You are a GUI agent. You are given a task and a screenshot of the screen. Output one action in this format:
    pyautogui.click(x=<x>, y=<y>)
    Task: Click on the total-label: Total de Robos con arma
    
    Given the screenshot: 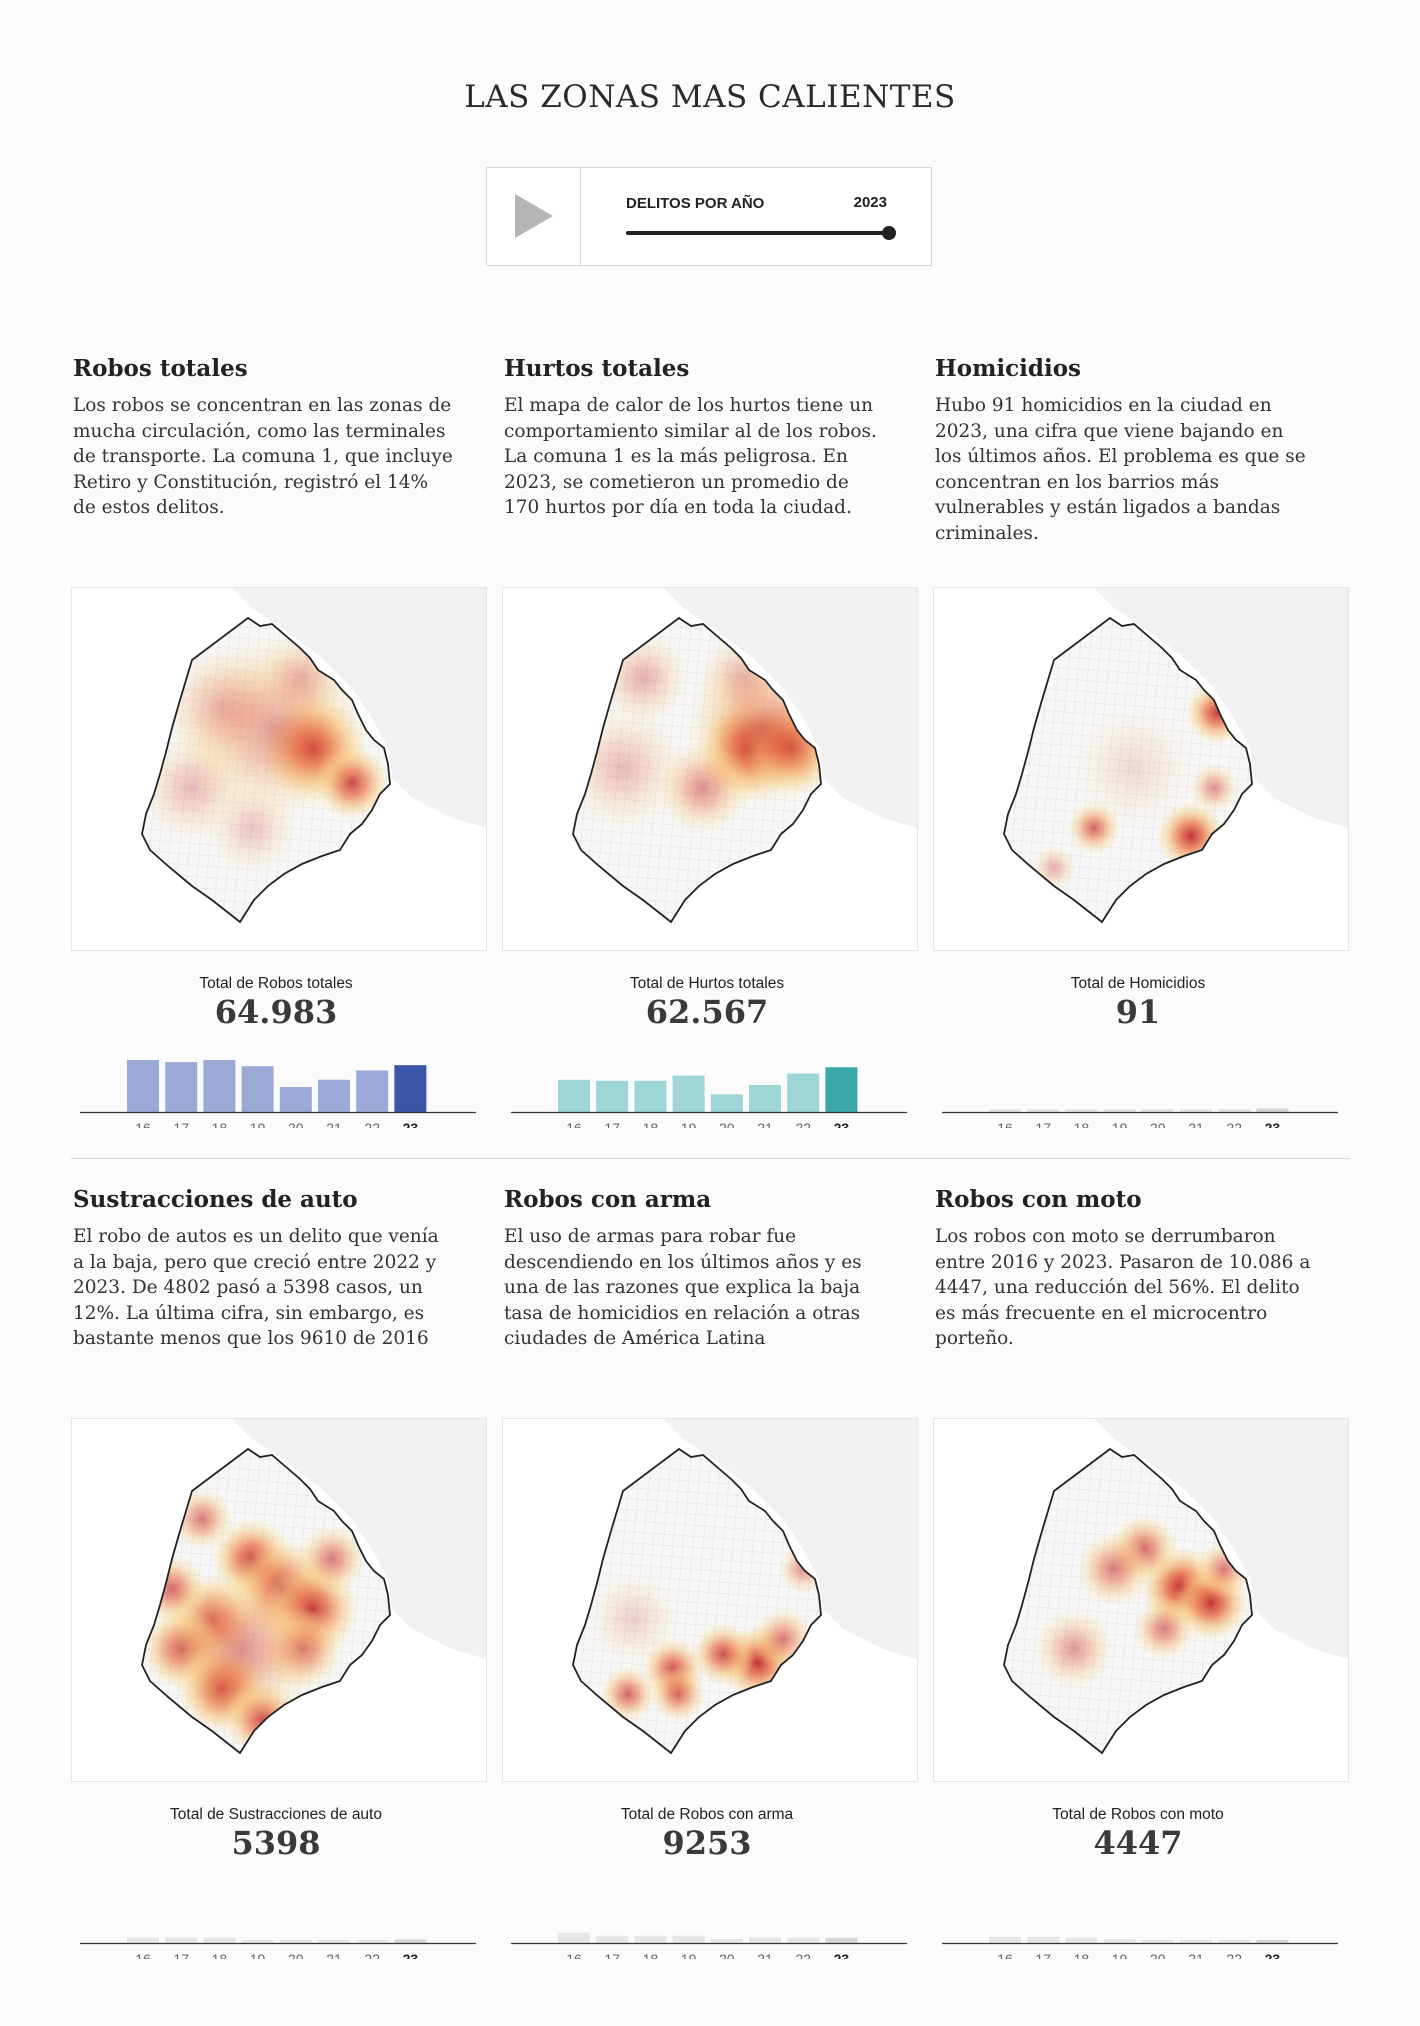 What is the action you would take?
    pyautogui.click(x=707, y=1814)
    